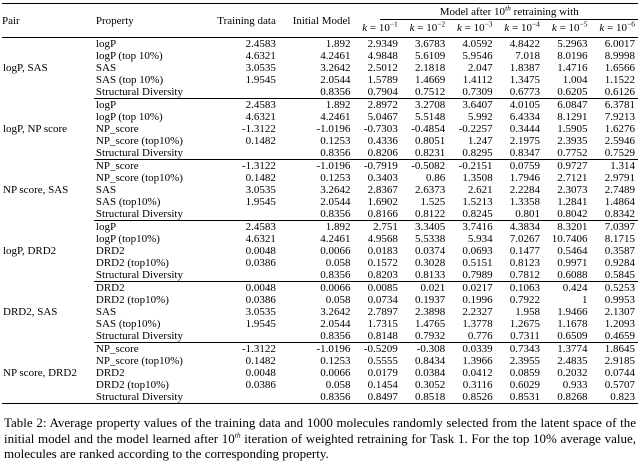 This screenshot has height=466, width=640. I want to click on k4-value-cell: 1.3358, so click(524, 202).